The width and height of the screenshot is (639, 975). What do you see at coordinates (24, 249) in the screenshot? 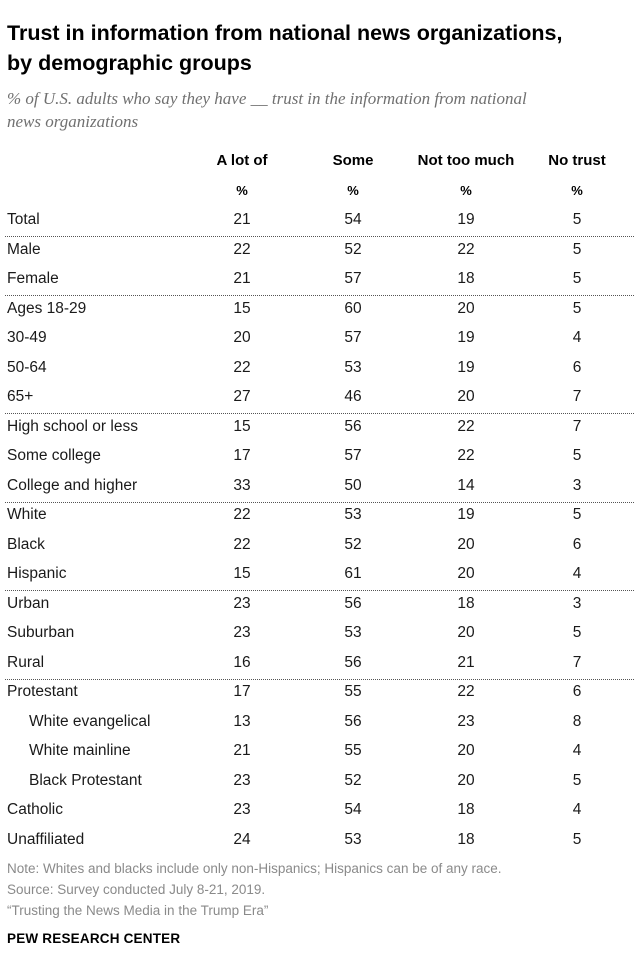
I see `row-label: Male` at bounding box center [24, 249].